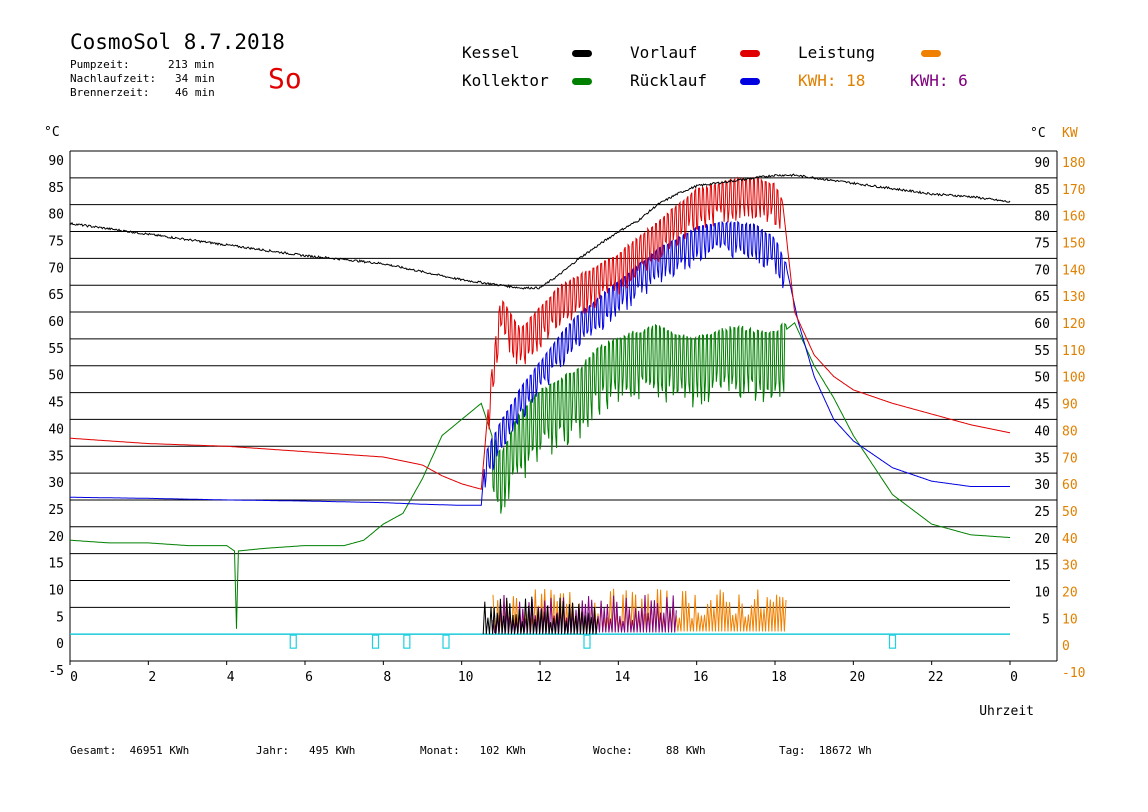  I want to click on x-tick-label: 20, so click(858, 677).